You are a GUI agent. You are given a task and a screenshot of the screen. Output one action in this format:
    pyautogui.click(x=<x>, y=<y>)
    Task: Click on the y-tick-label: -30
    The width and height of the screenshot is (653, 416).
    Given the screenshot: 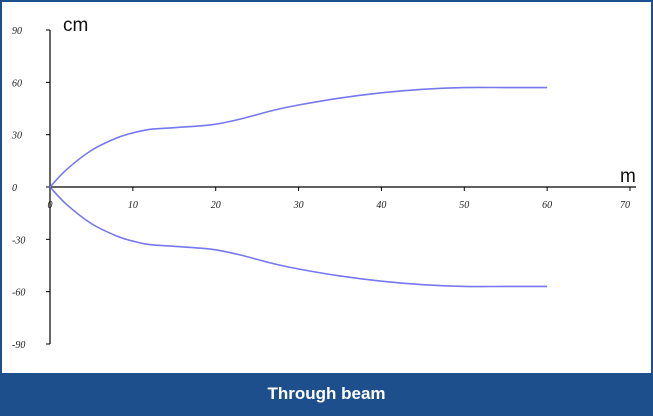 What is the action you would take?
    pyautogui.click(x=18, y=240)
    